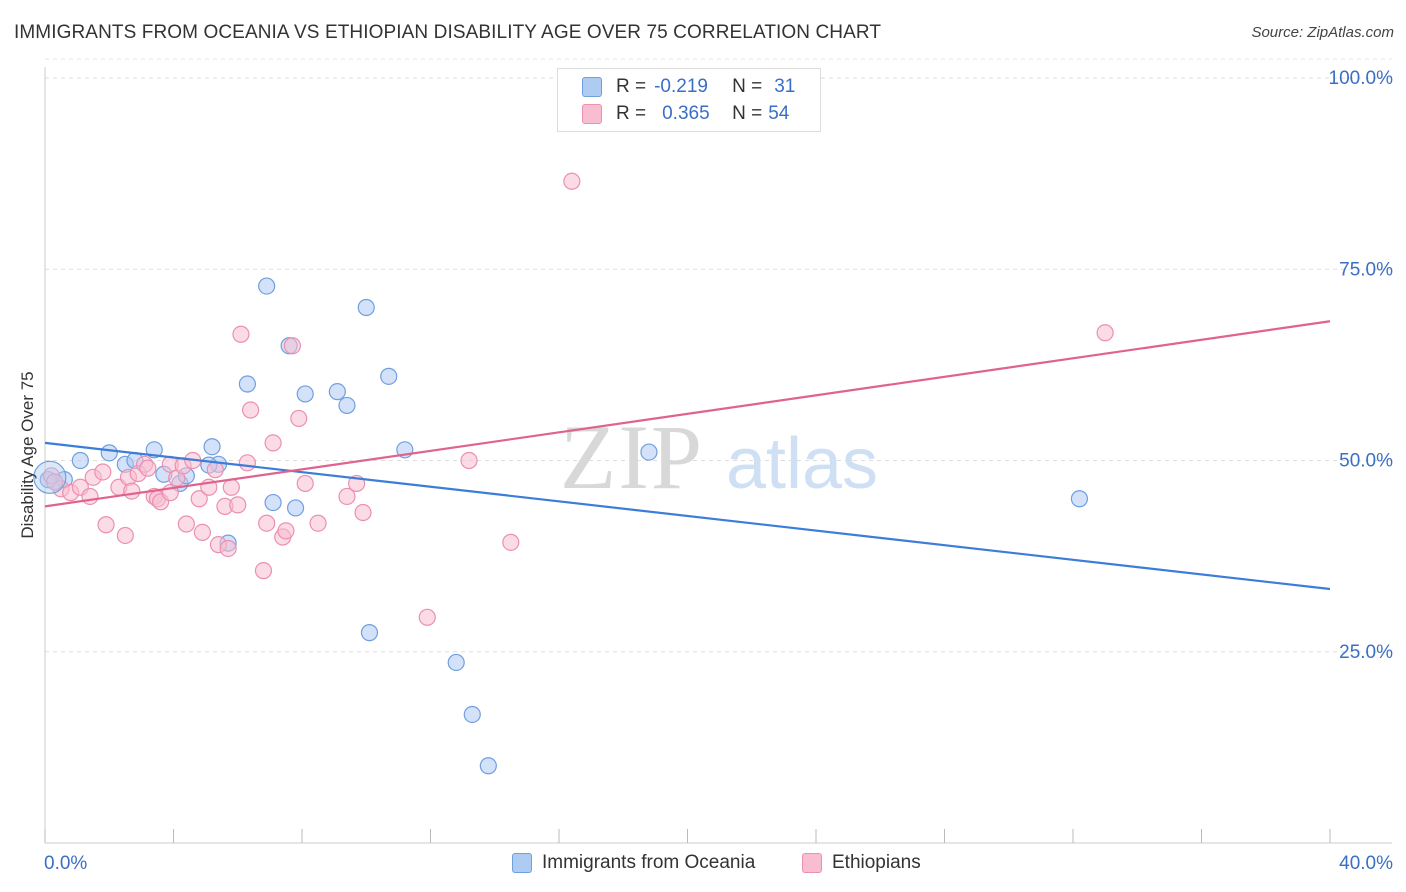 This screenshot has height=892, width=1406. I want to click on series-legend-ethiopians: Ethiopians, so click(861, 863).